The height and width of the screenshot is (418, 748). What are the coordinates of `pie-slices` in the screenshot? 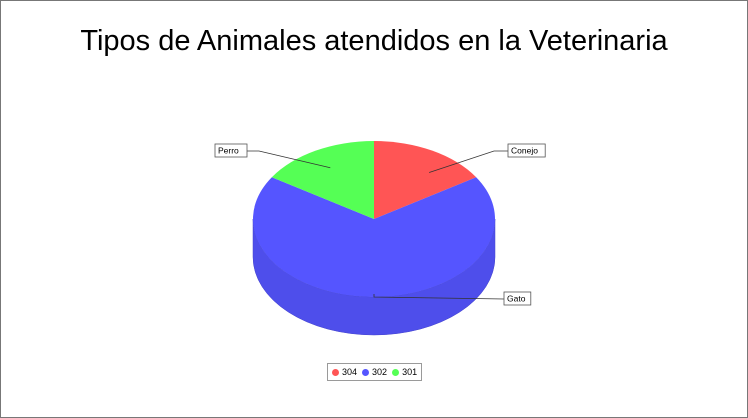 It's located at (374, 219).